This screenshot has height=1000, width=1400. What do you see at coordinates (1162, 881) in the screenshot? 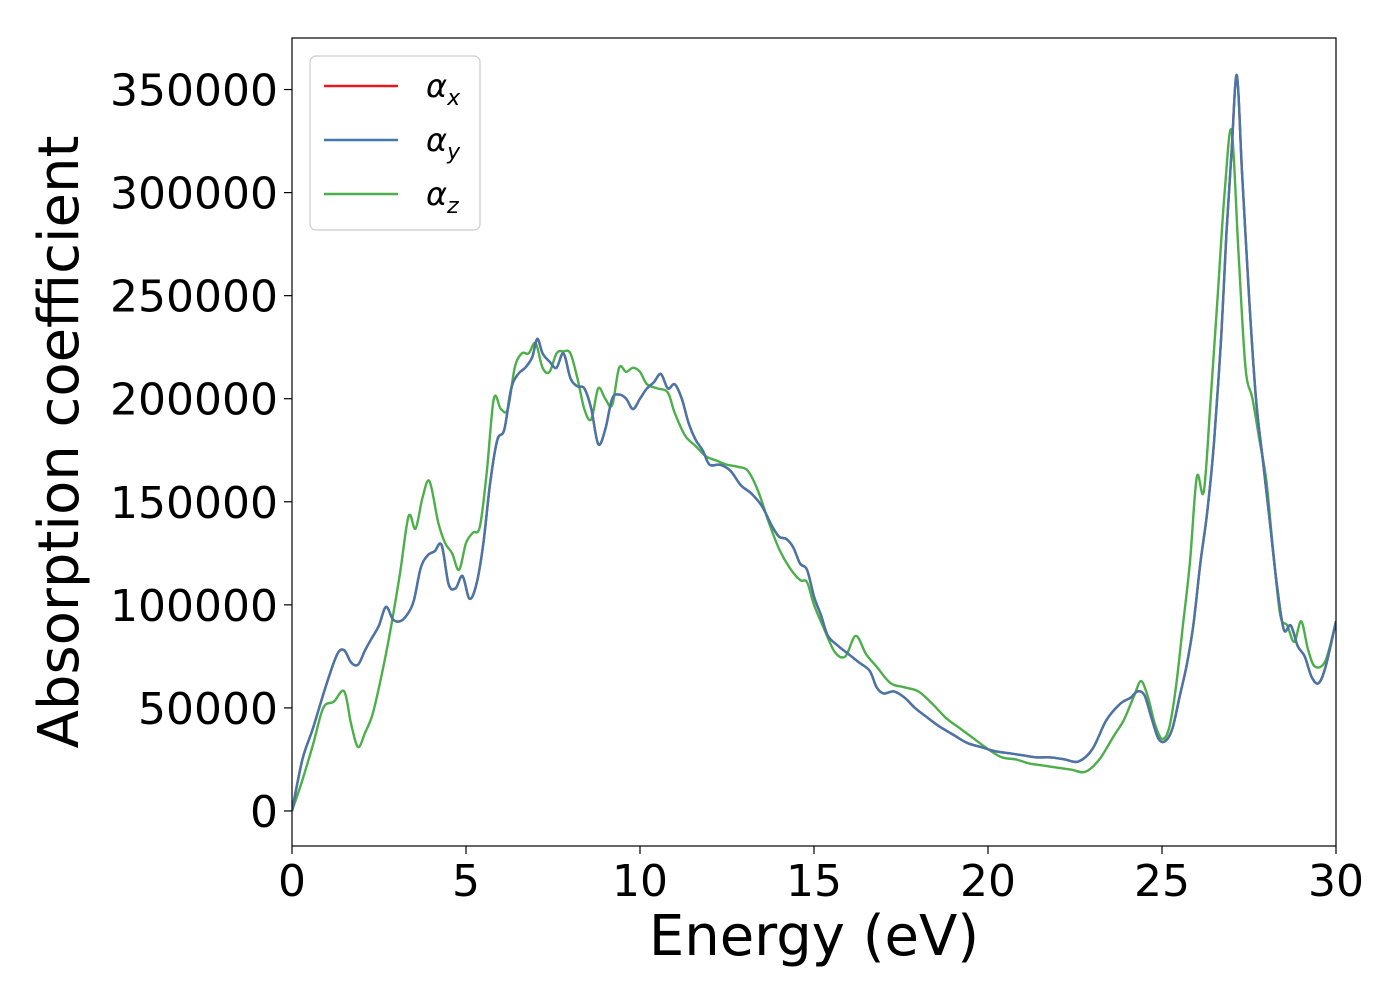
I see `x-tick-label: 25` at bounding box center [1162, 881].